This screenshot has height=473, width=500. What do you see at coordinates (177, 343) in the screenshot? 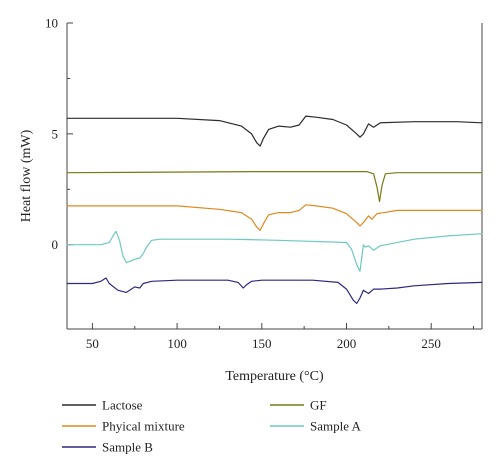
I see `x-tick-label: 100` at bounding box center [177, 343].